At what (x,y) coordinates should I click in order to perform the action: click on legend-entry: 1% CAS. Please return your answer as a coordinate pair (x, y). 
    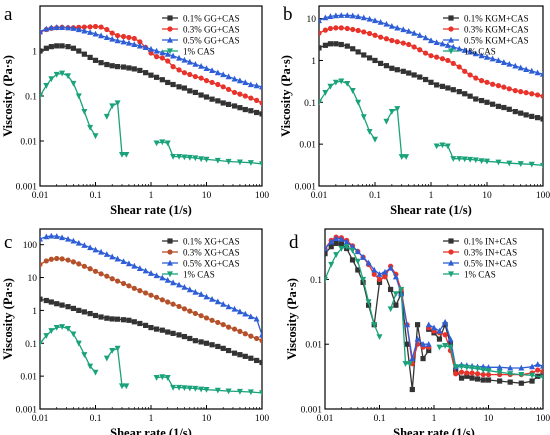
    Looking at the image, I should click on (199, 274).